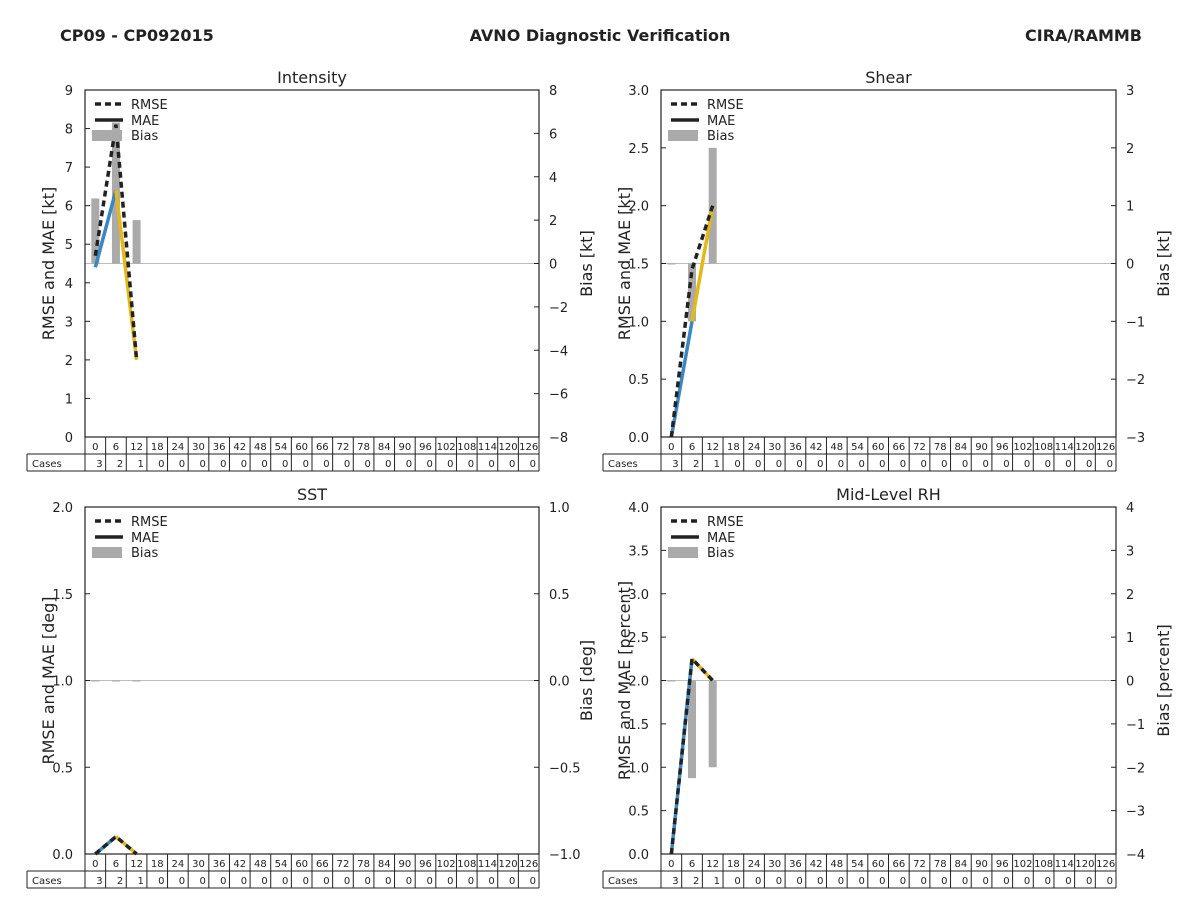  Describe the element at coordinates (69, 91) in the screenshot. I see `y-tick-label: 9` at that location.